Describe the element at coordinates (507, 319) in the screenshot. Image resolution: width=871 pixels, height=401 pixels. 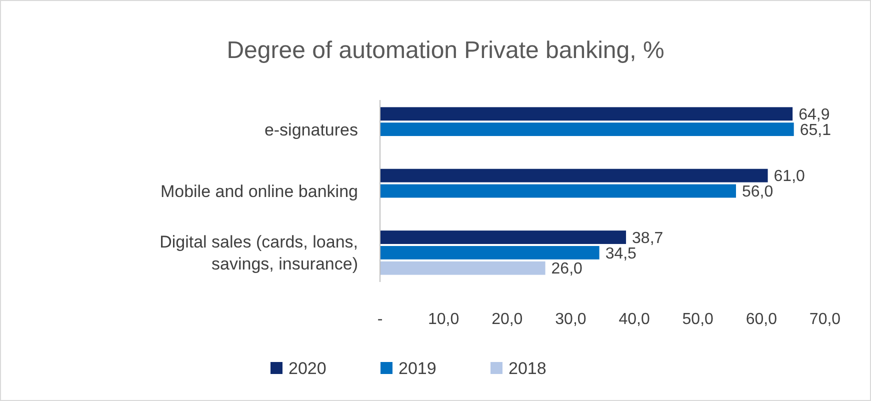
I see `x-tick-label: 20,0` at that location.